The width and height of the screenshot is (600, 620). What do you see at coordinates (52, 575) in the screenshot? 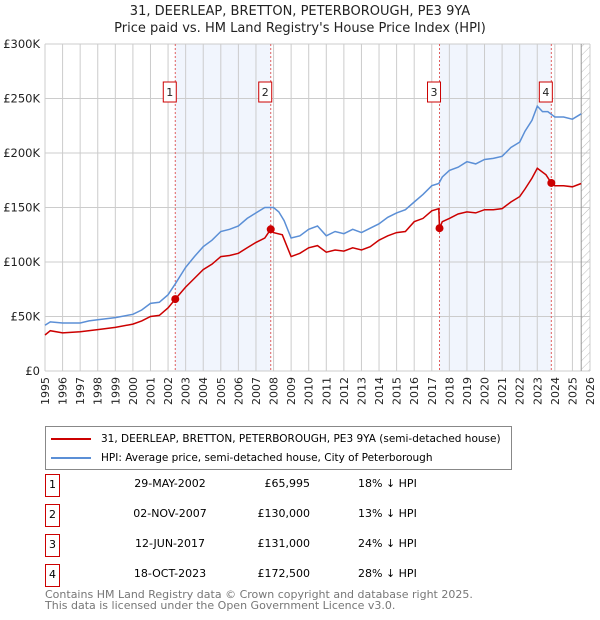
I see `sale-number: 4` at bounding box center [52, 575].